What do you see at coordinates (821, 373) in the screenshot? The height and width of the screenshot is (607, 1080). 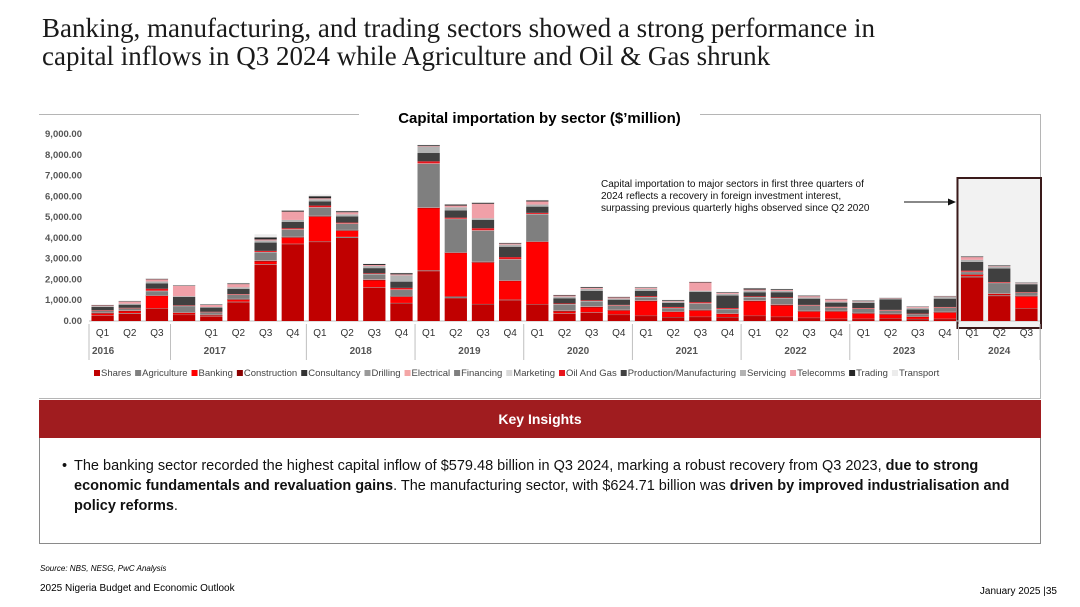 I see `legend-label: Telecomms` at bounding box center [821, 373].